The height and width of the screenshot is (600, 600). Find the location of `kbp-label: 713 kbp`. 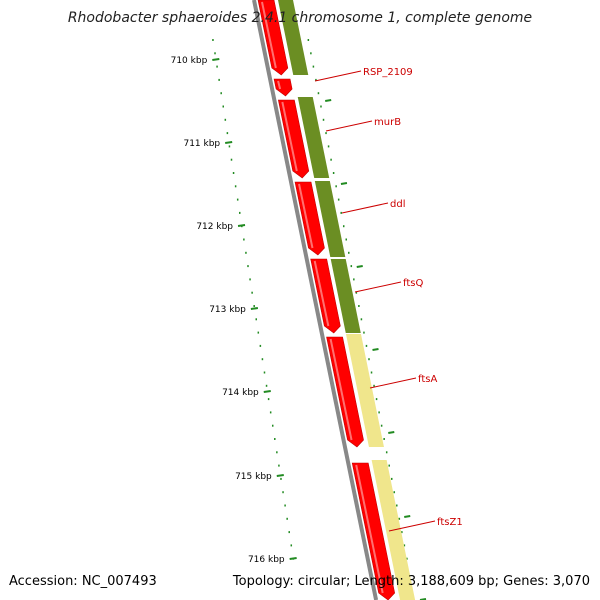

kbp-label: 713 kbp is located at coordinates (227, 310).